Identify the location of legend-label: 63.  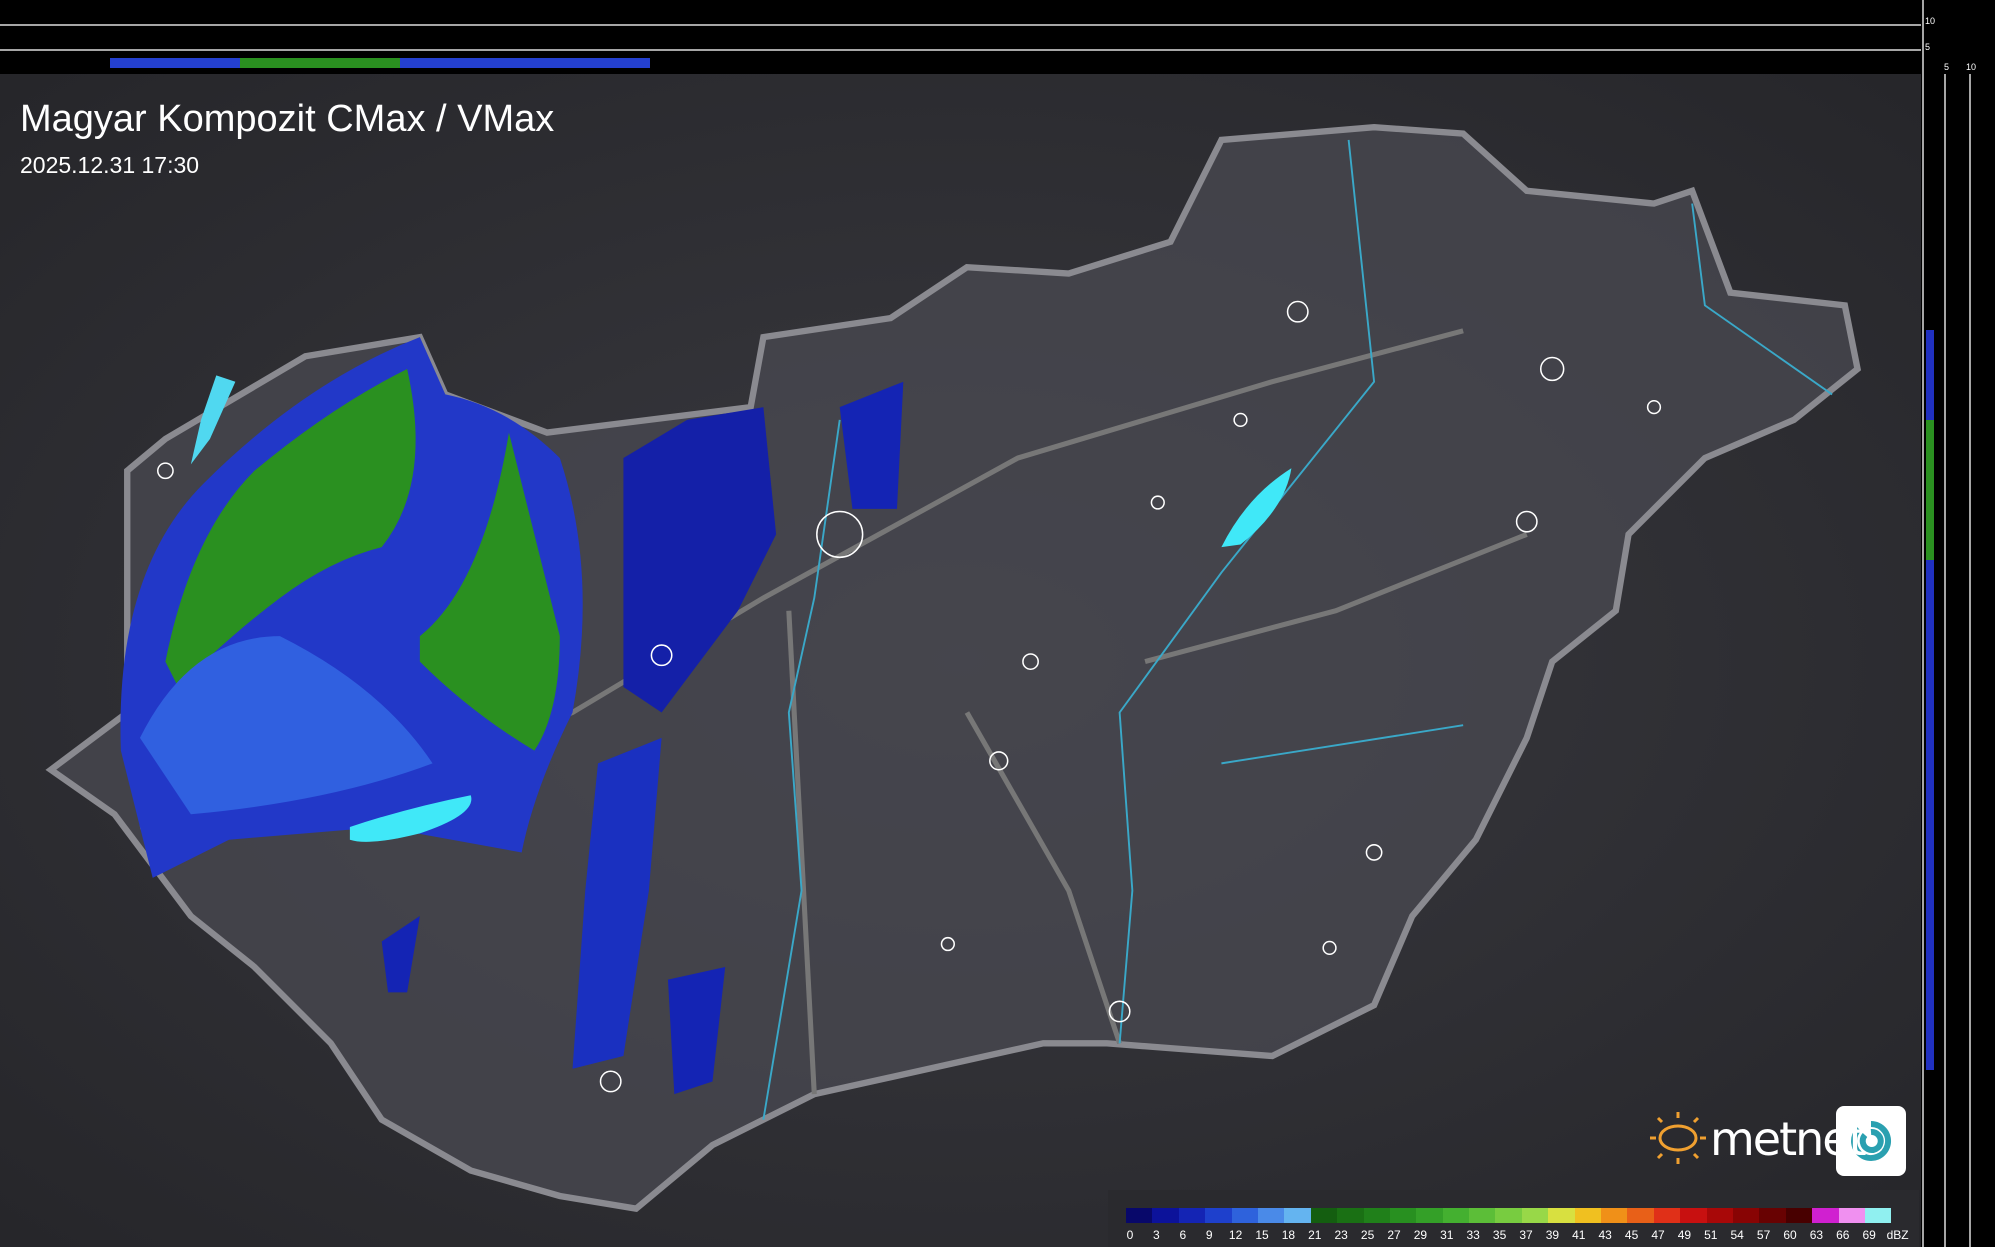
(1816, 1235).